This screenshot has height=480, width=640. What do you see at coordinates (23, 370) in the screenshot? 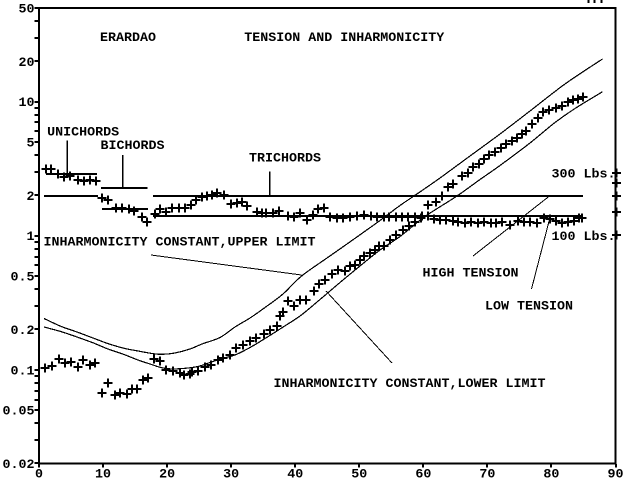
I see `svg-text: 0.1` at bounding box center [23, 370].